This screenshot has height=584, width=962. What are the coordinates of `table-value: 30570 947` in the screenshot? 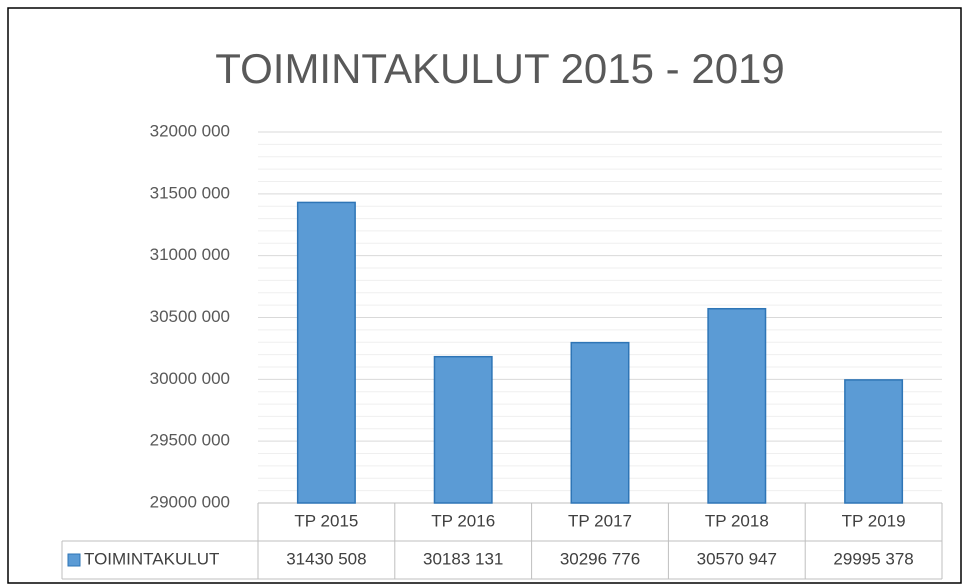 It's located at (737, 558).